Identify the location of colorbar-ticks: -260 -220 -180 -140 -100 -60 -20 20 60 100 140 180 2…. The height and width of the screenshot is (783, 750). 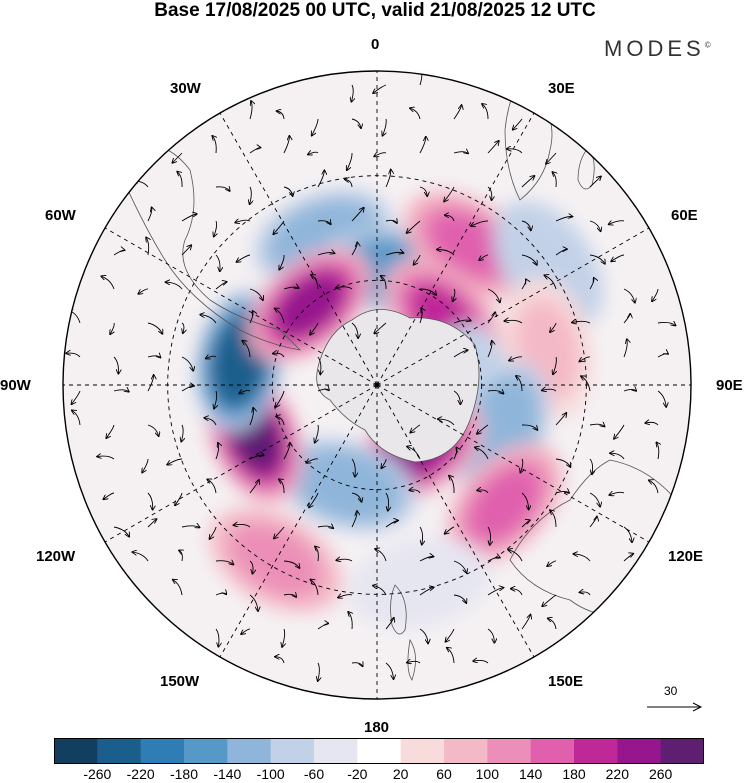
(375, 774).